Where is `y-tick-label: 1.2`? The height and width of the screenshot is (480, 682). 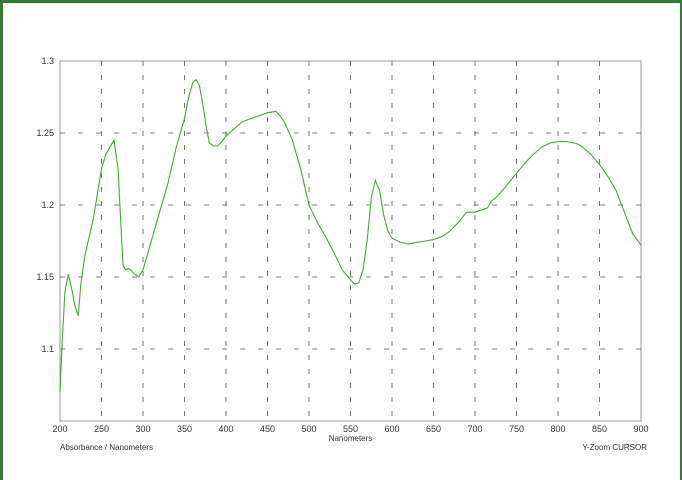
y-tick-label: 1.2 is located at coordinates (47, 205).